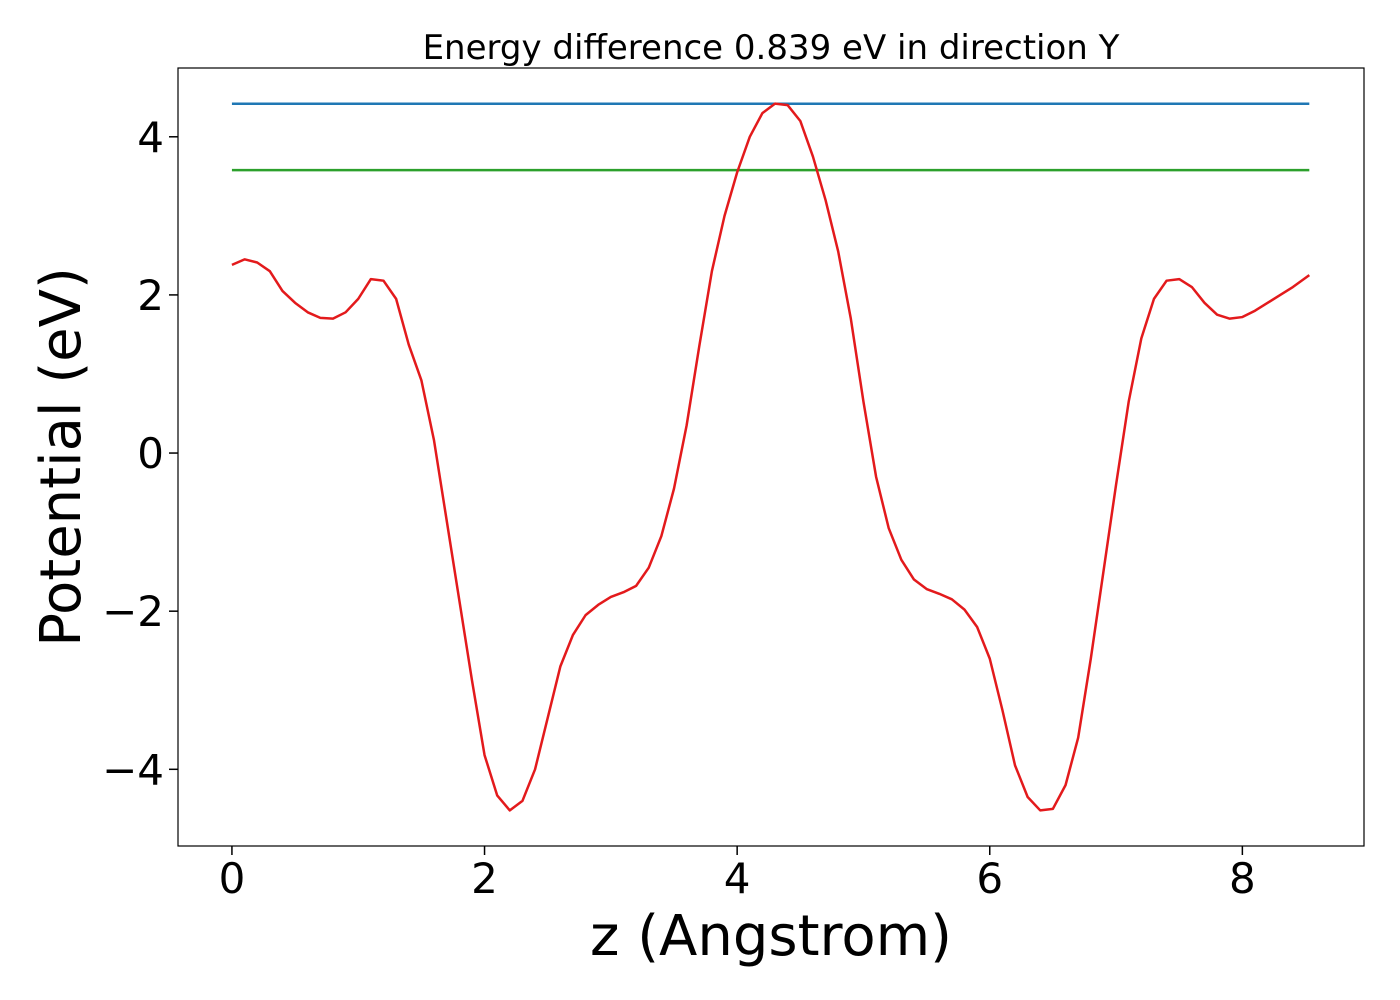  I want to click on y-tick-label: 4, so click(150, 137).